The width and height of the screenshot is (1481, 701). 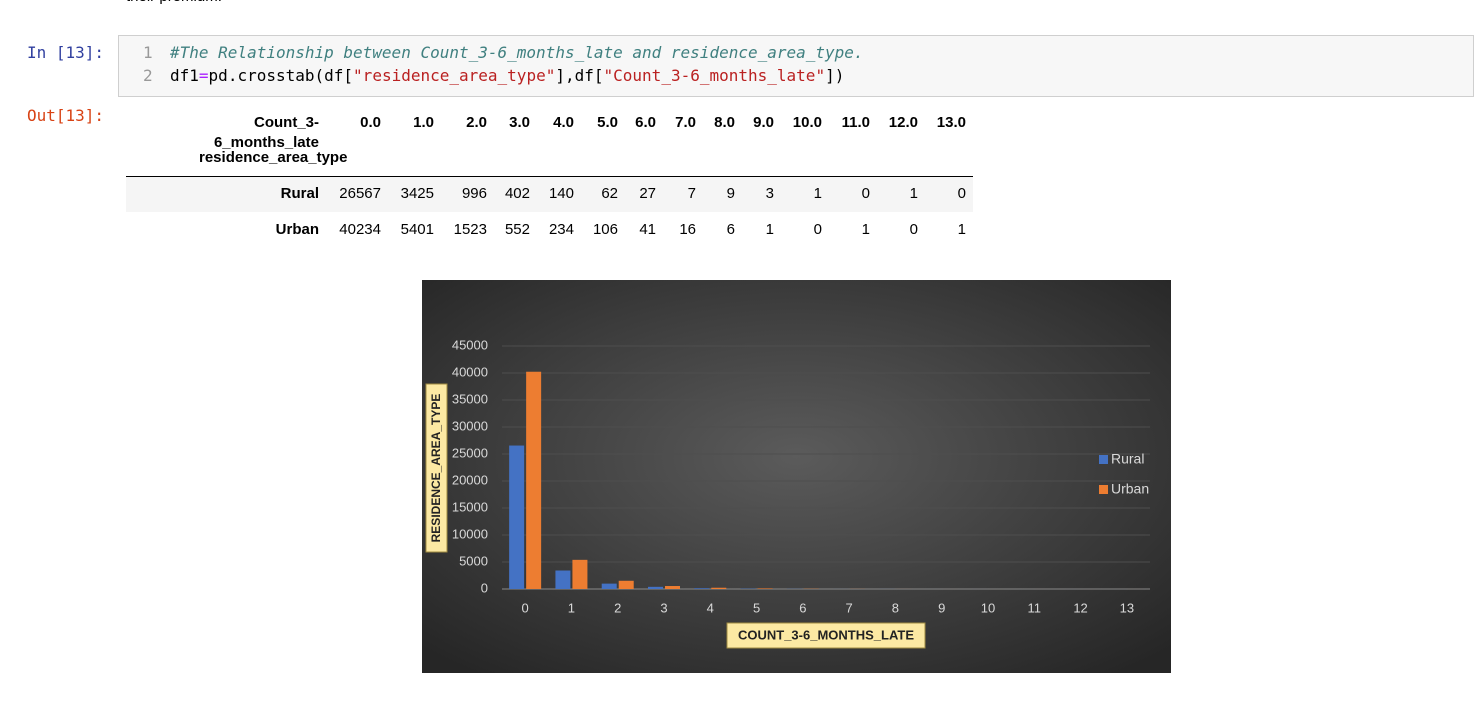 What do you see at coordinates (807, 122) in the screenshot?
I see `column-header: 10.0` at bounding box center [807, 122].